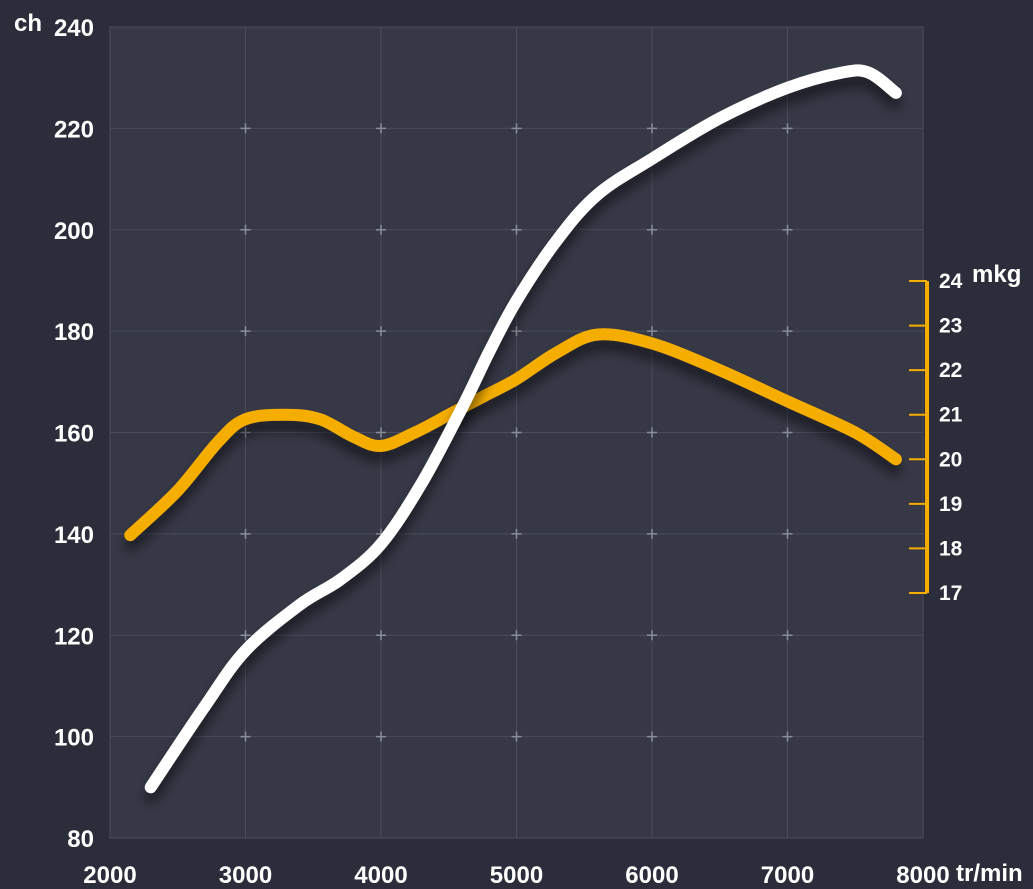 The width and height of the screenshot is (1033, 889). Describe the element at coordinates (950, 593) in the screenshot. I see `y2-tick-label: 17` at that location.